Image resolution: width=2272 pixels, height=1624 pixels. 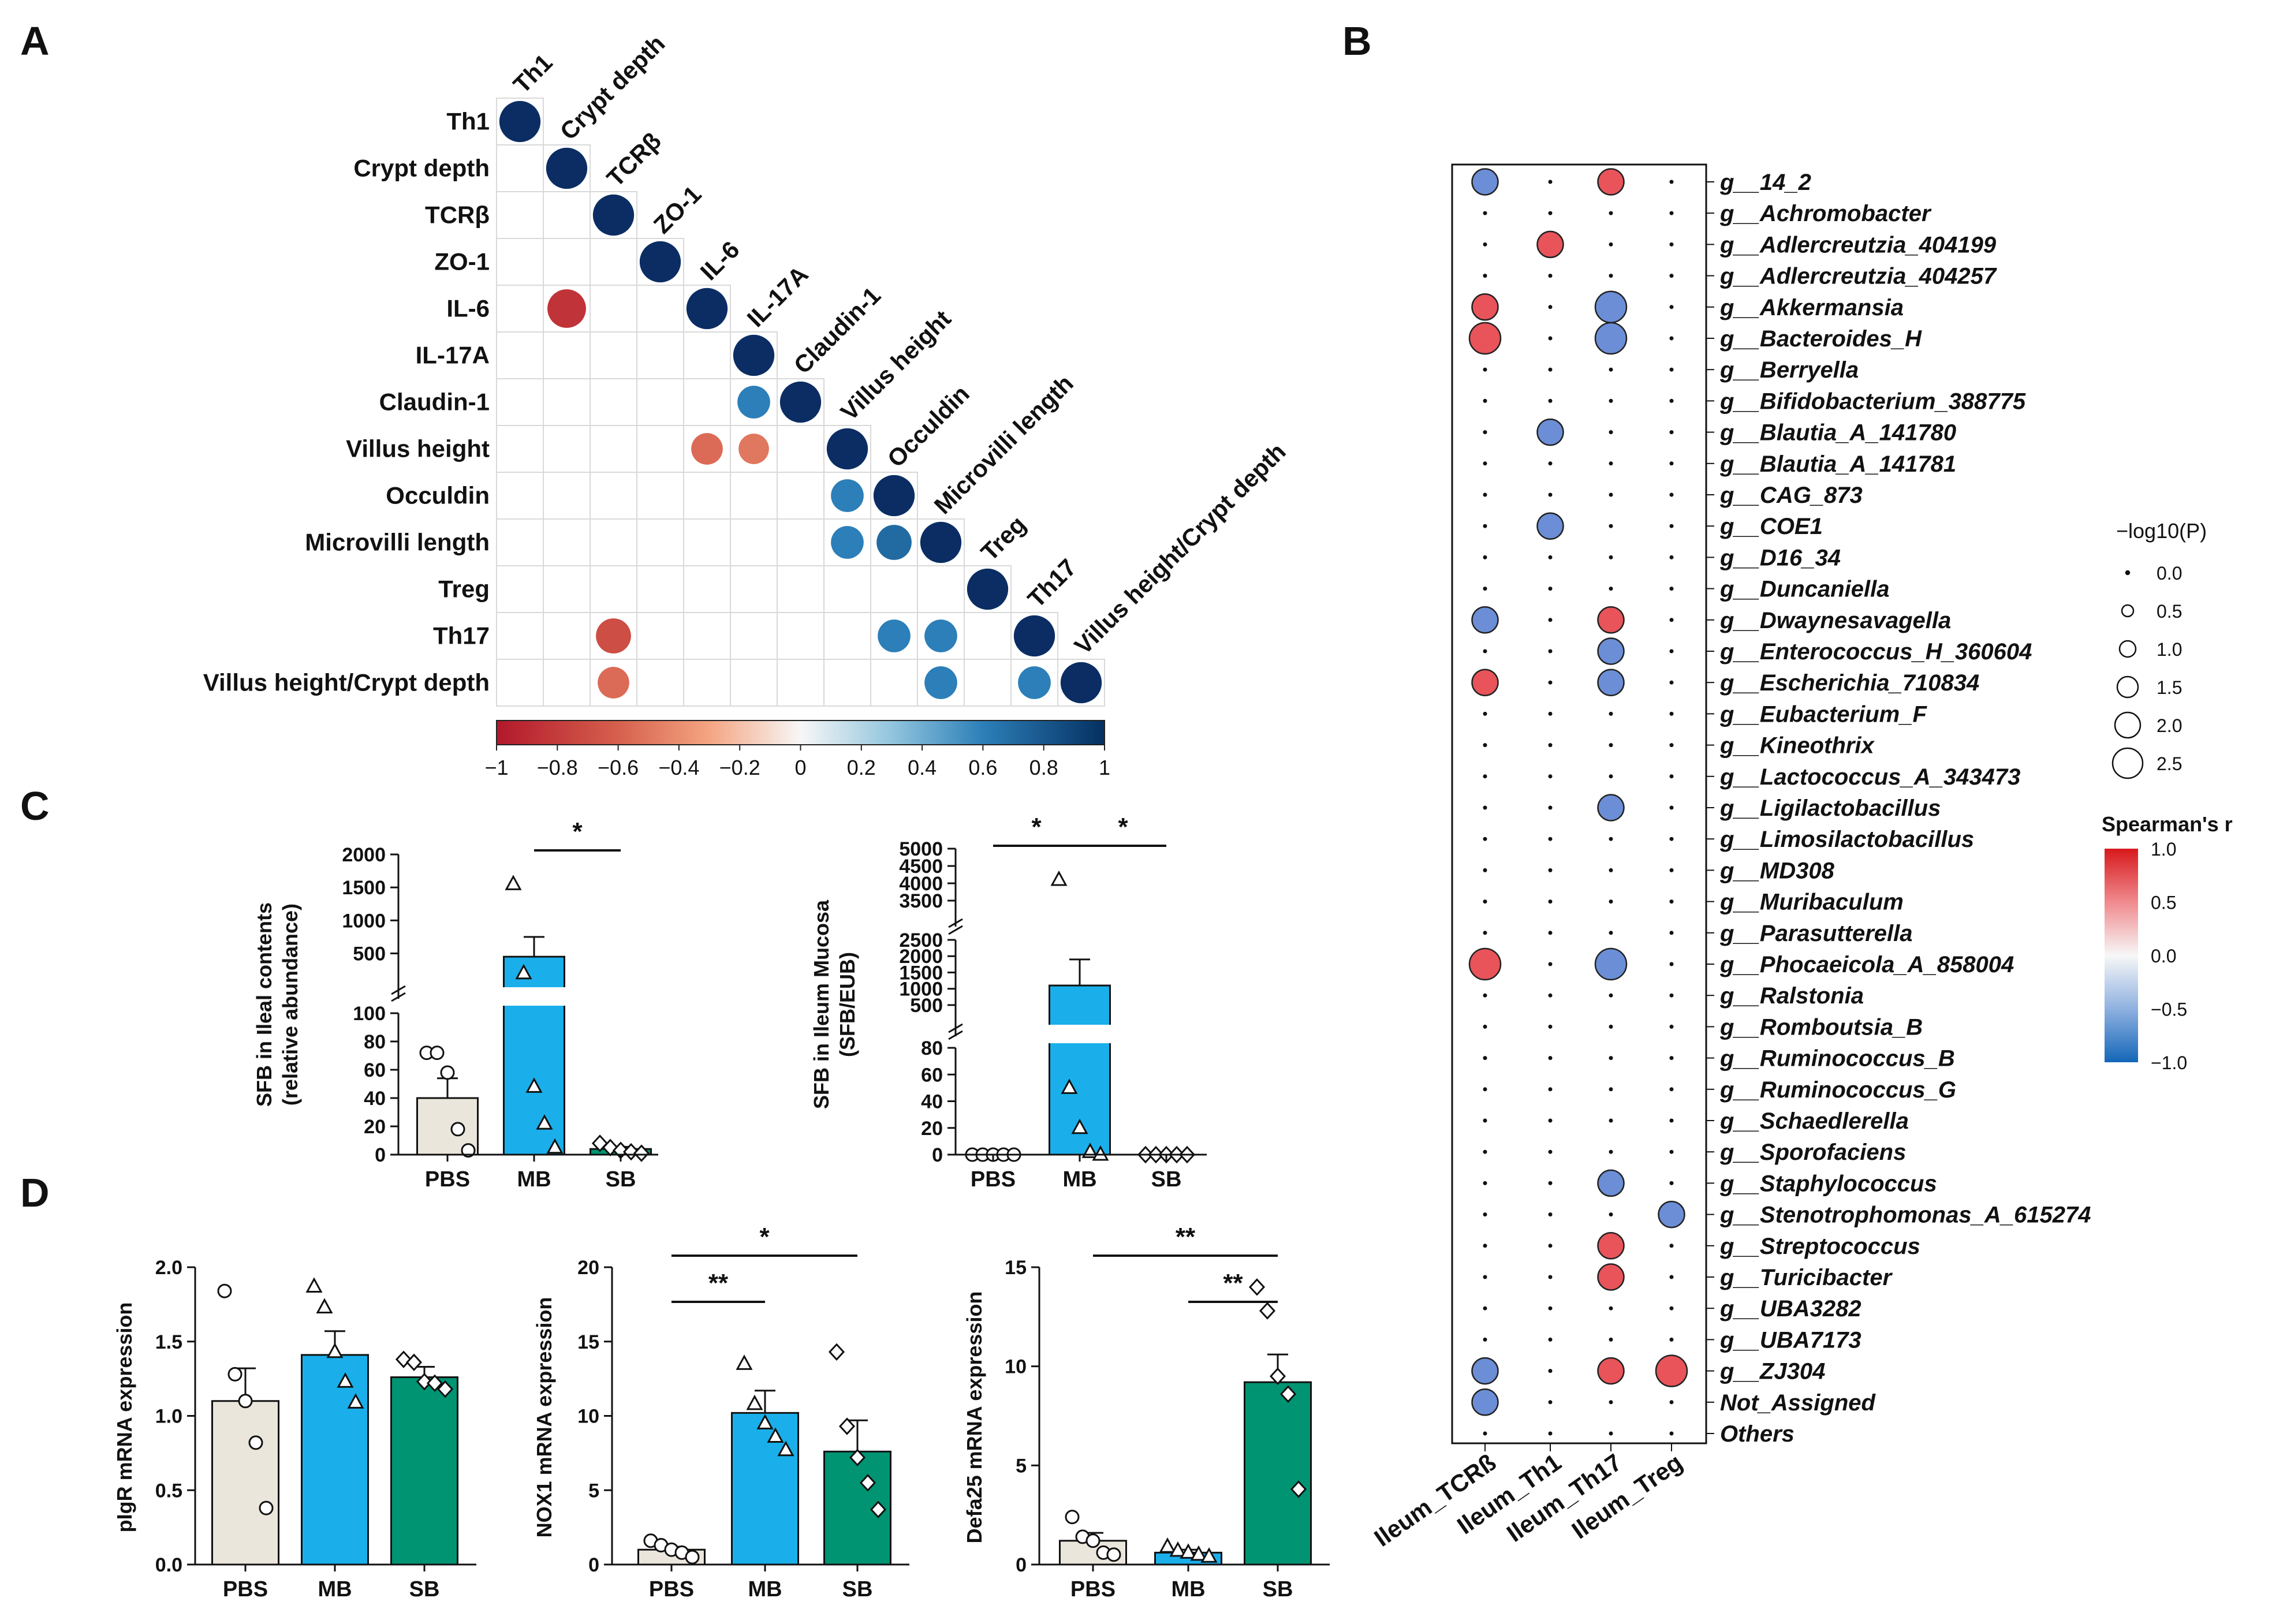 What do you see at coordinates (1828, 1183) in the screenshot?
I see `taxon-label: g__Staphylococcus` at bounding box center [1828, 1183].